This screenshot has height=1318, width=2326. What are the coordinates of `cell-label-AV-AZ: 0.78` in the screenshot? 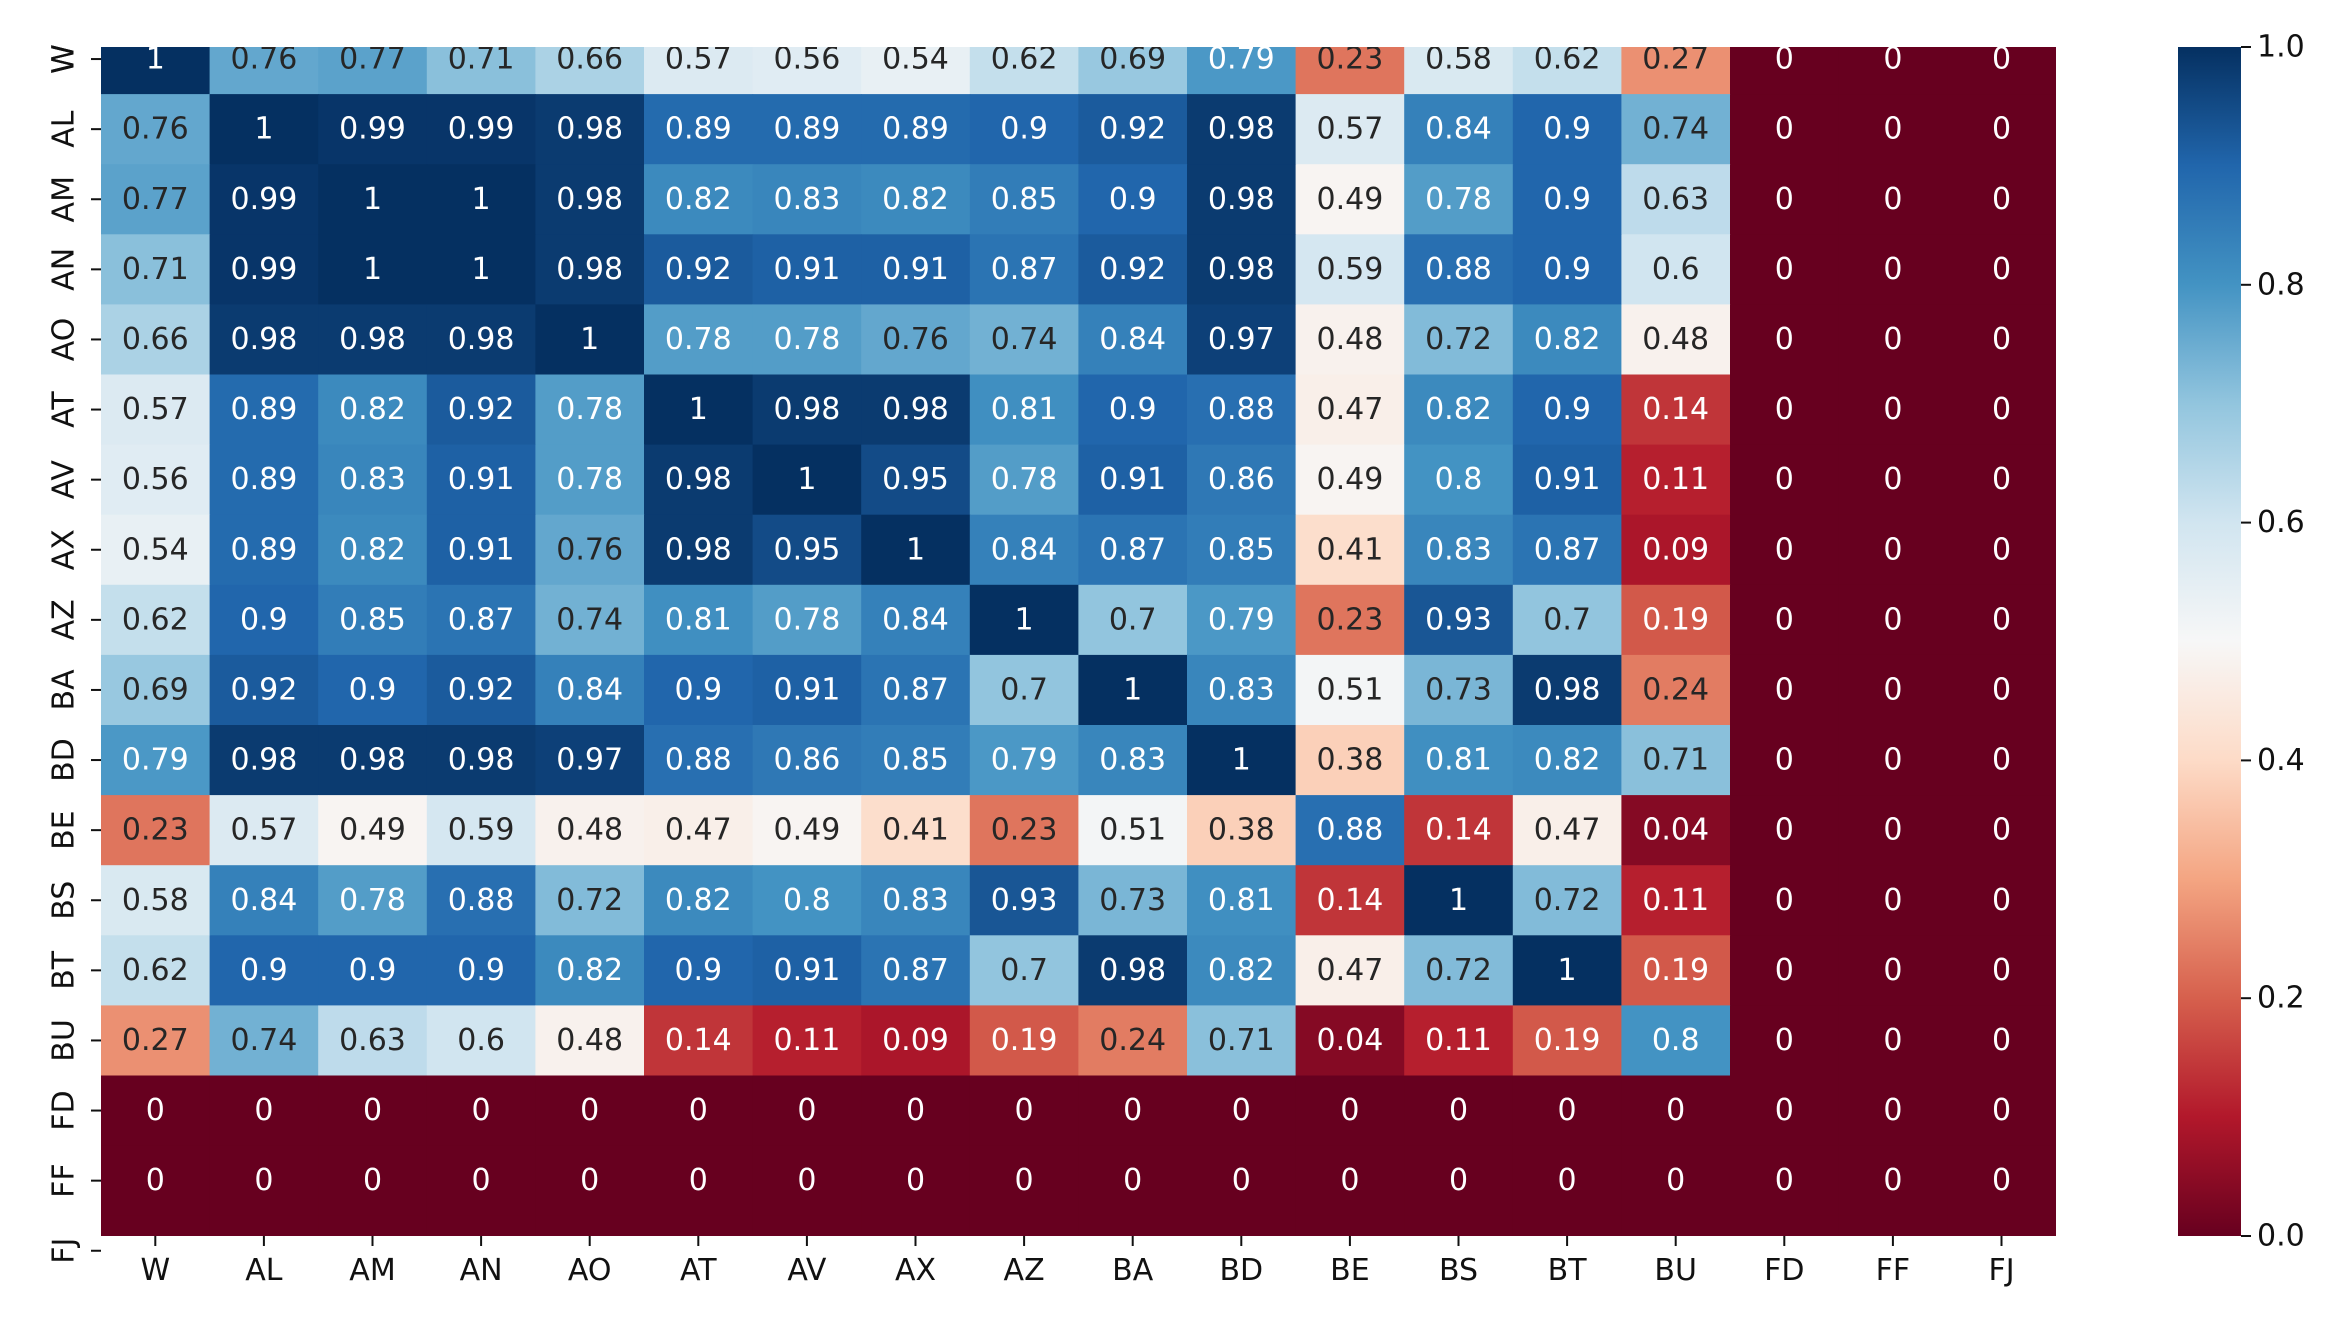 It's located at (1024, 479).